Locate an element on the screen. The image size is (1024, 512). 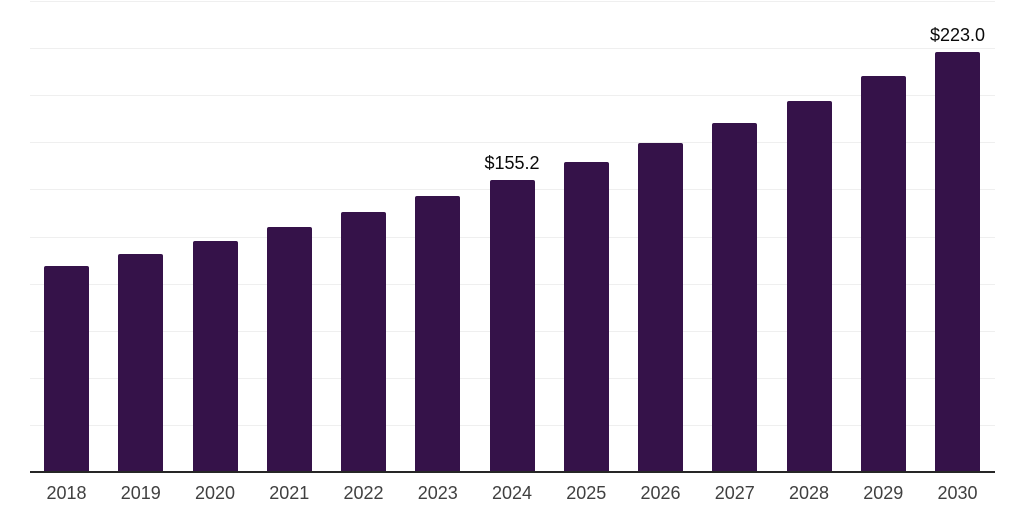
x-tick-label-2022: 2022 is located at coordinates (363, 493).